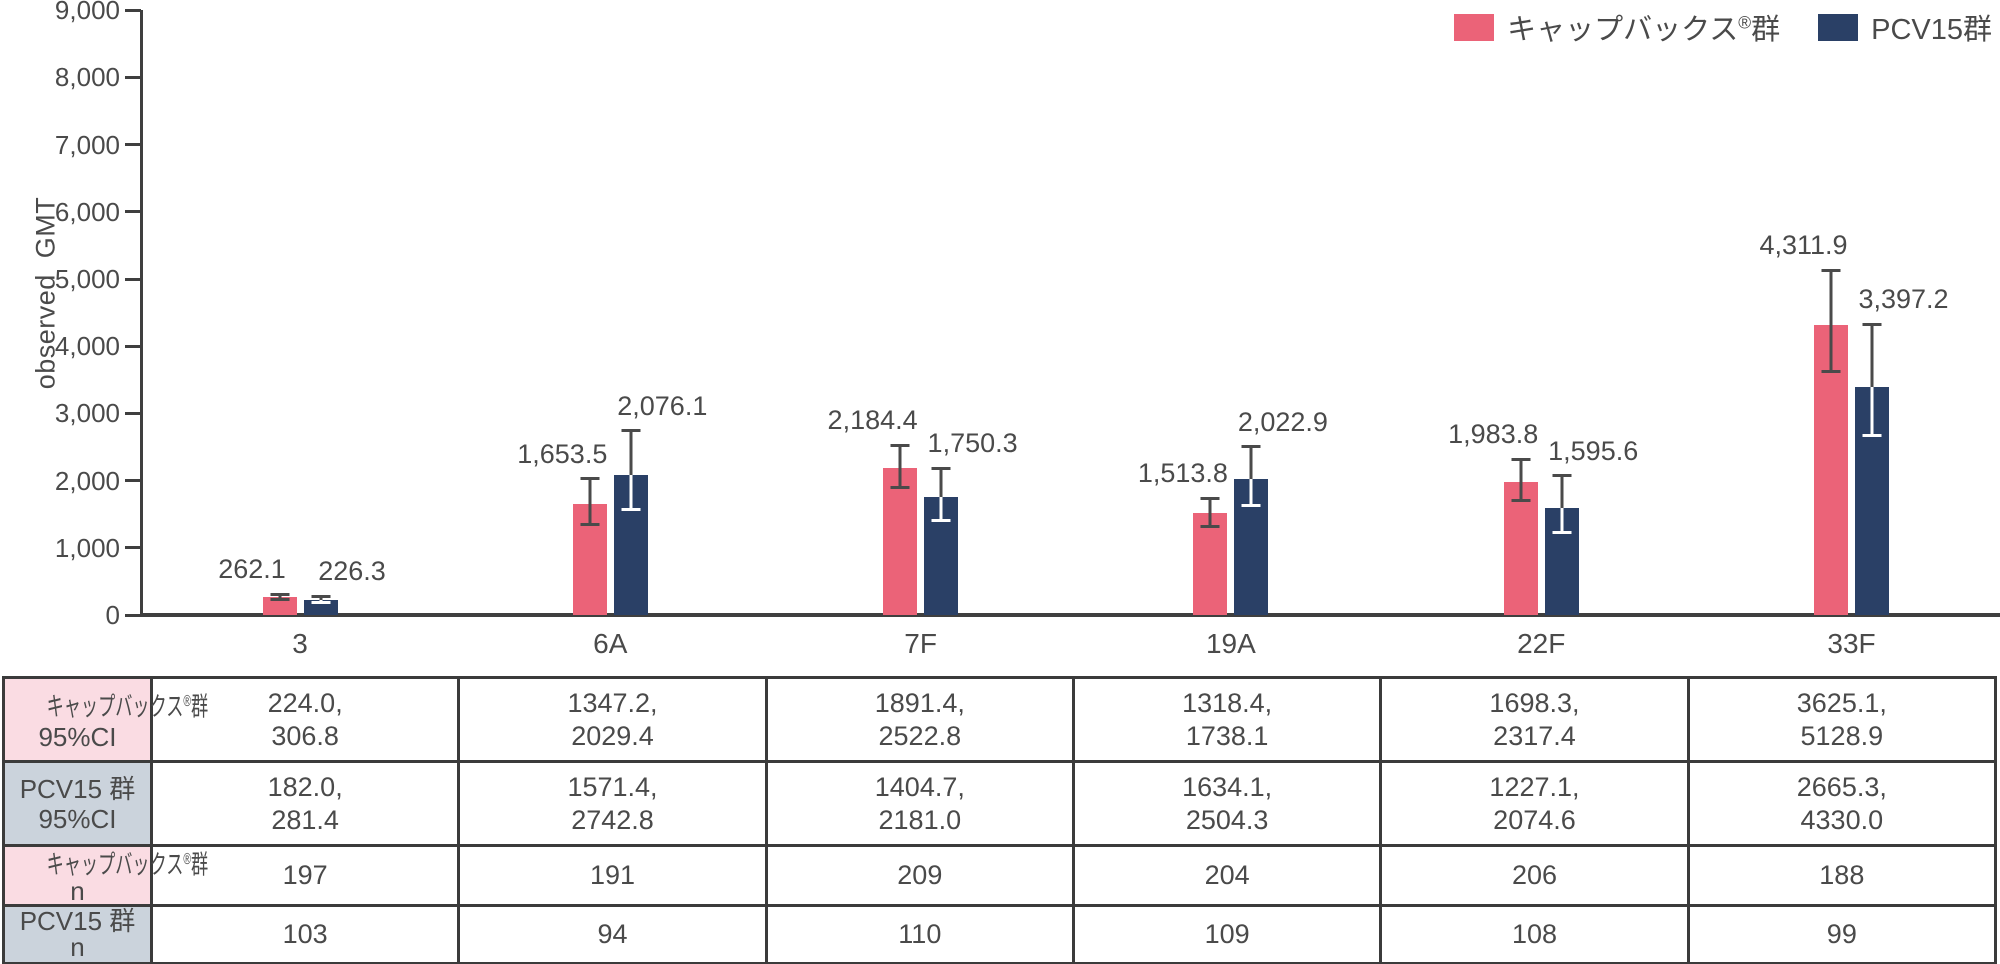 The image size is (2000, 964). I want to click on cell-capvaxive-n-22F: 206, so click(1534, 875).